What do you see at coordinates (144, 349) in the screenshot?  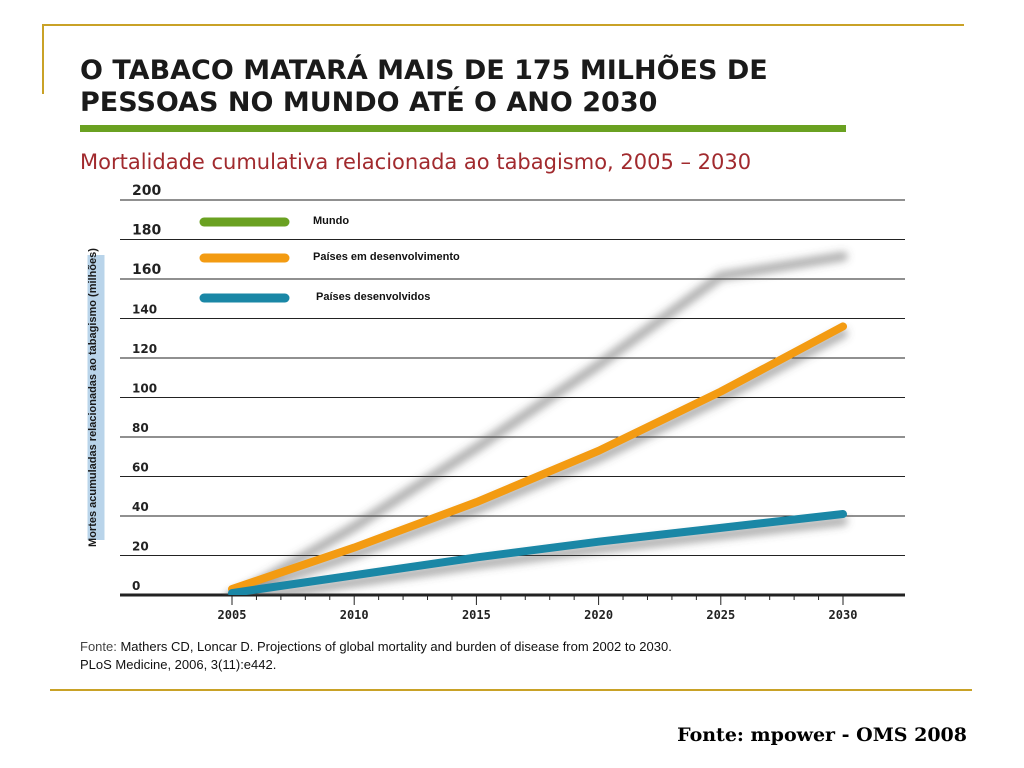 I see `y-tick-label-120: 120` at bounding box center [144, 349].